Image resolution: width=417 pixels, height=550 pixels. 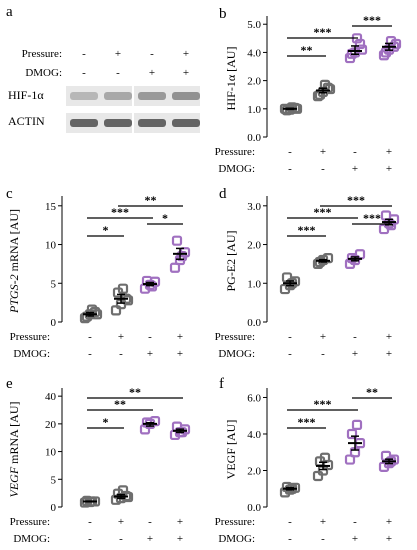 I want to click on panel-letter-a: a, so click(x=9, y=12).